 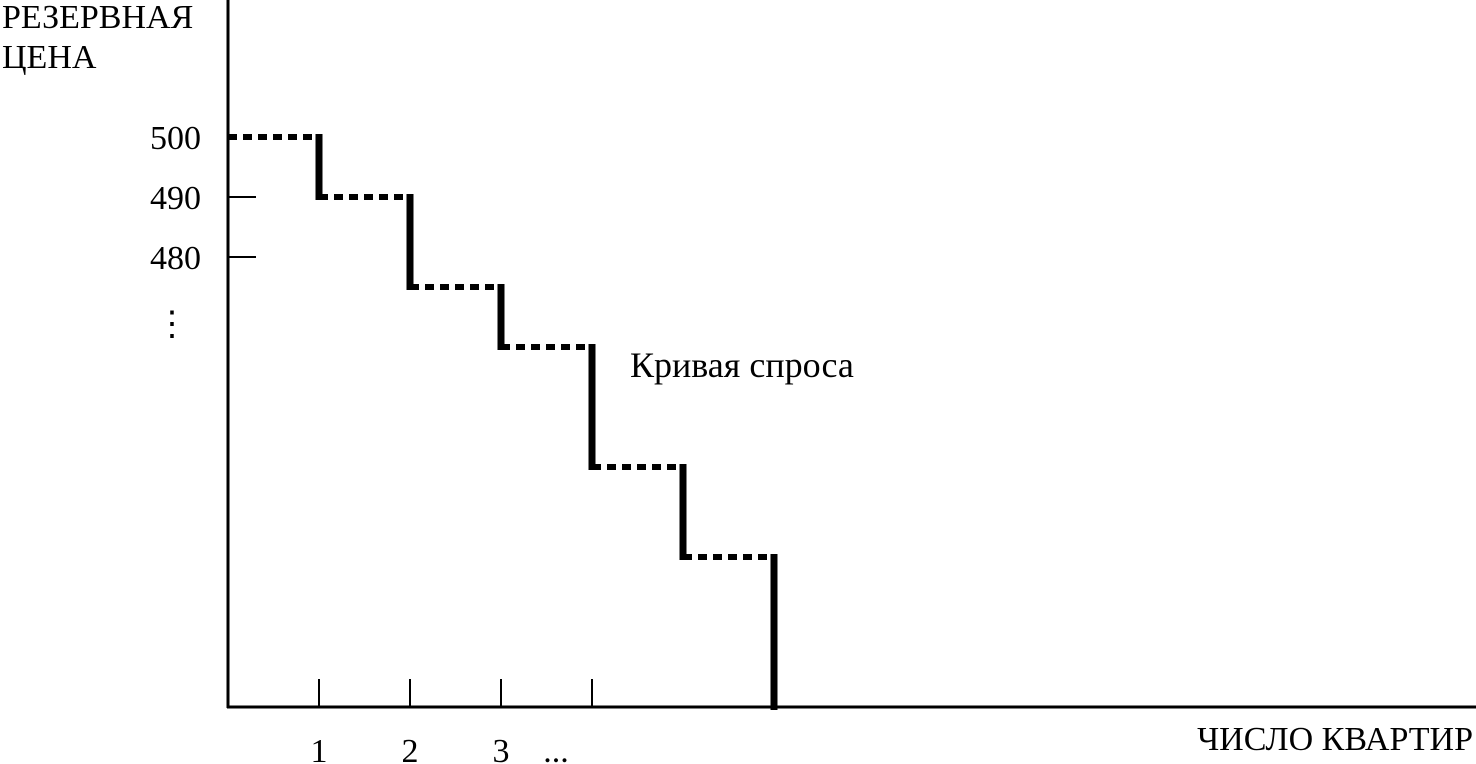 What do you see at coordinates (742, 365) in the screenshot?
I see `demand-curve-annotation: Кривая спроса` at bounding box center [742, 365].